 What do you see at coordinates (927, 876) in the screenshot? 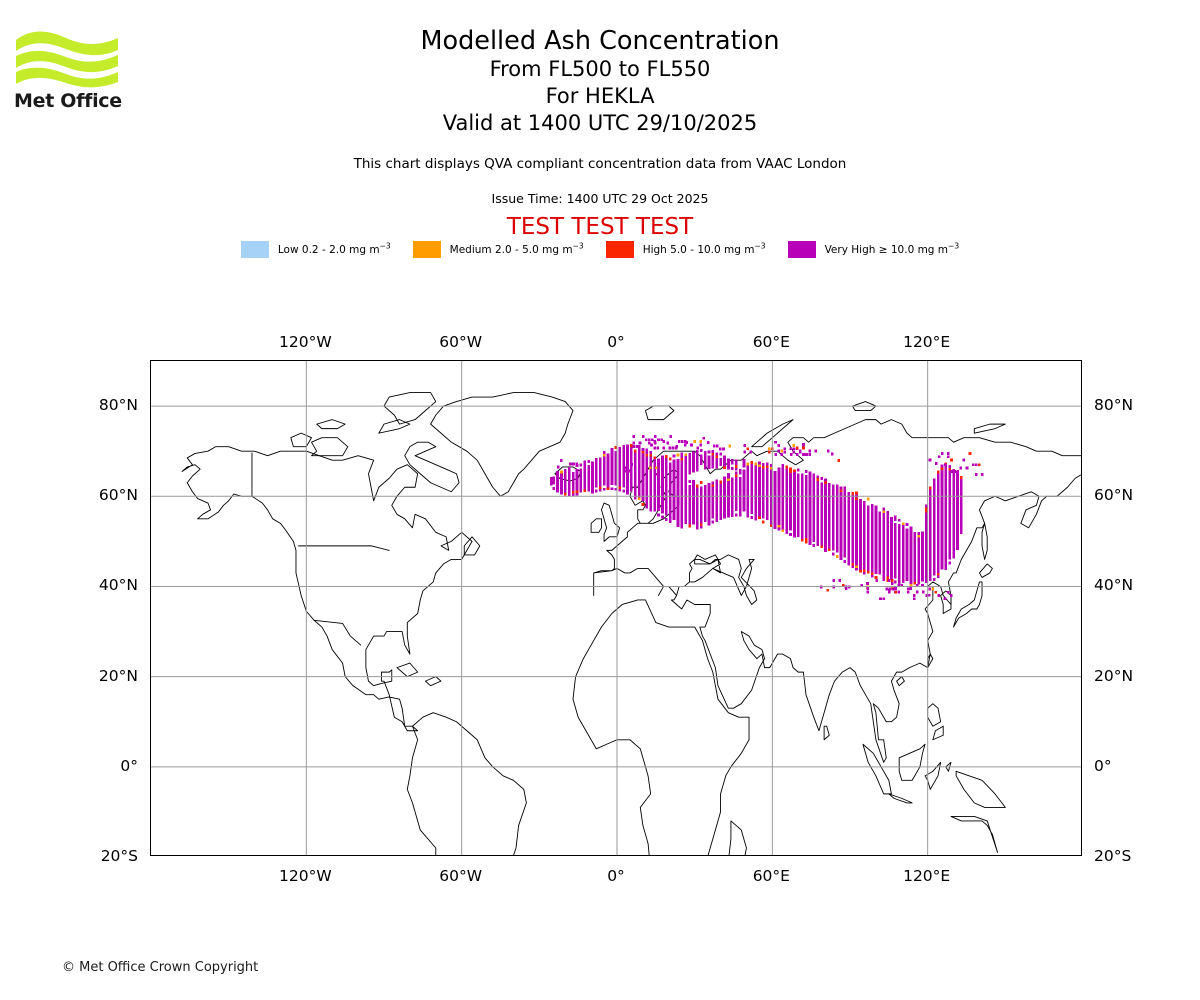
I see `lon-label-bottom-120e: 120°E` at bounding box center [927, 876].